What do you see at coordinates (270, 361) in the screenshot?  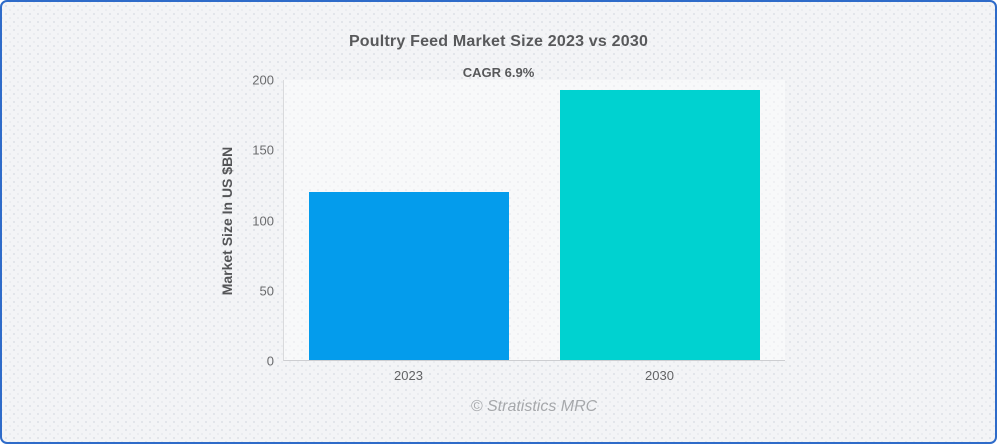 I see `y-axis-tick-label: 0` at bounding box center [270, 361].